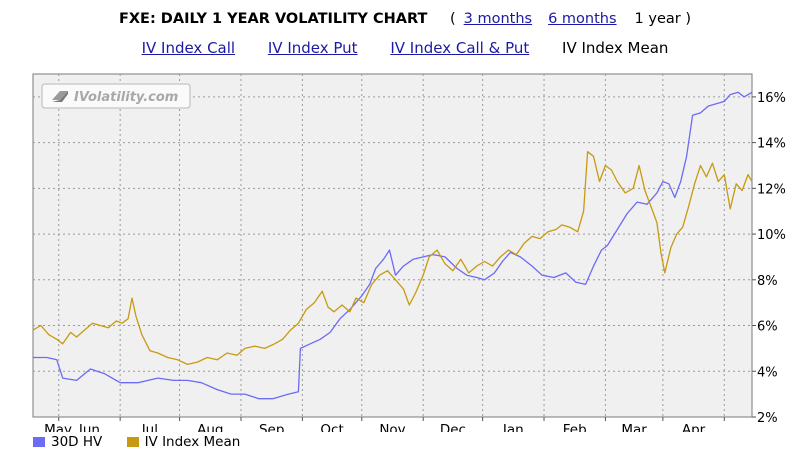  I want to click on x-tick-label: Jul, so click(149, 427).